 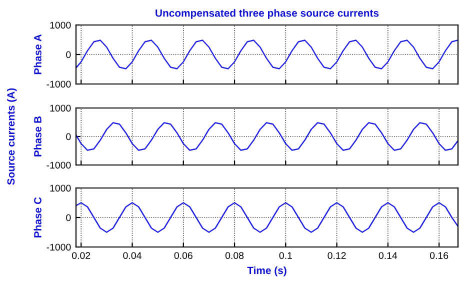 I want to click on y-axis-title: Phase C, so click(x=38, y=217).